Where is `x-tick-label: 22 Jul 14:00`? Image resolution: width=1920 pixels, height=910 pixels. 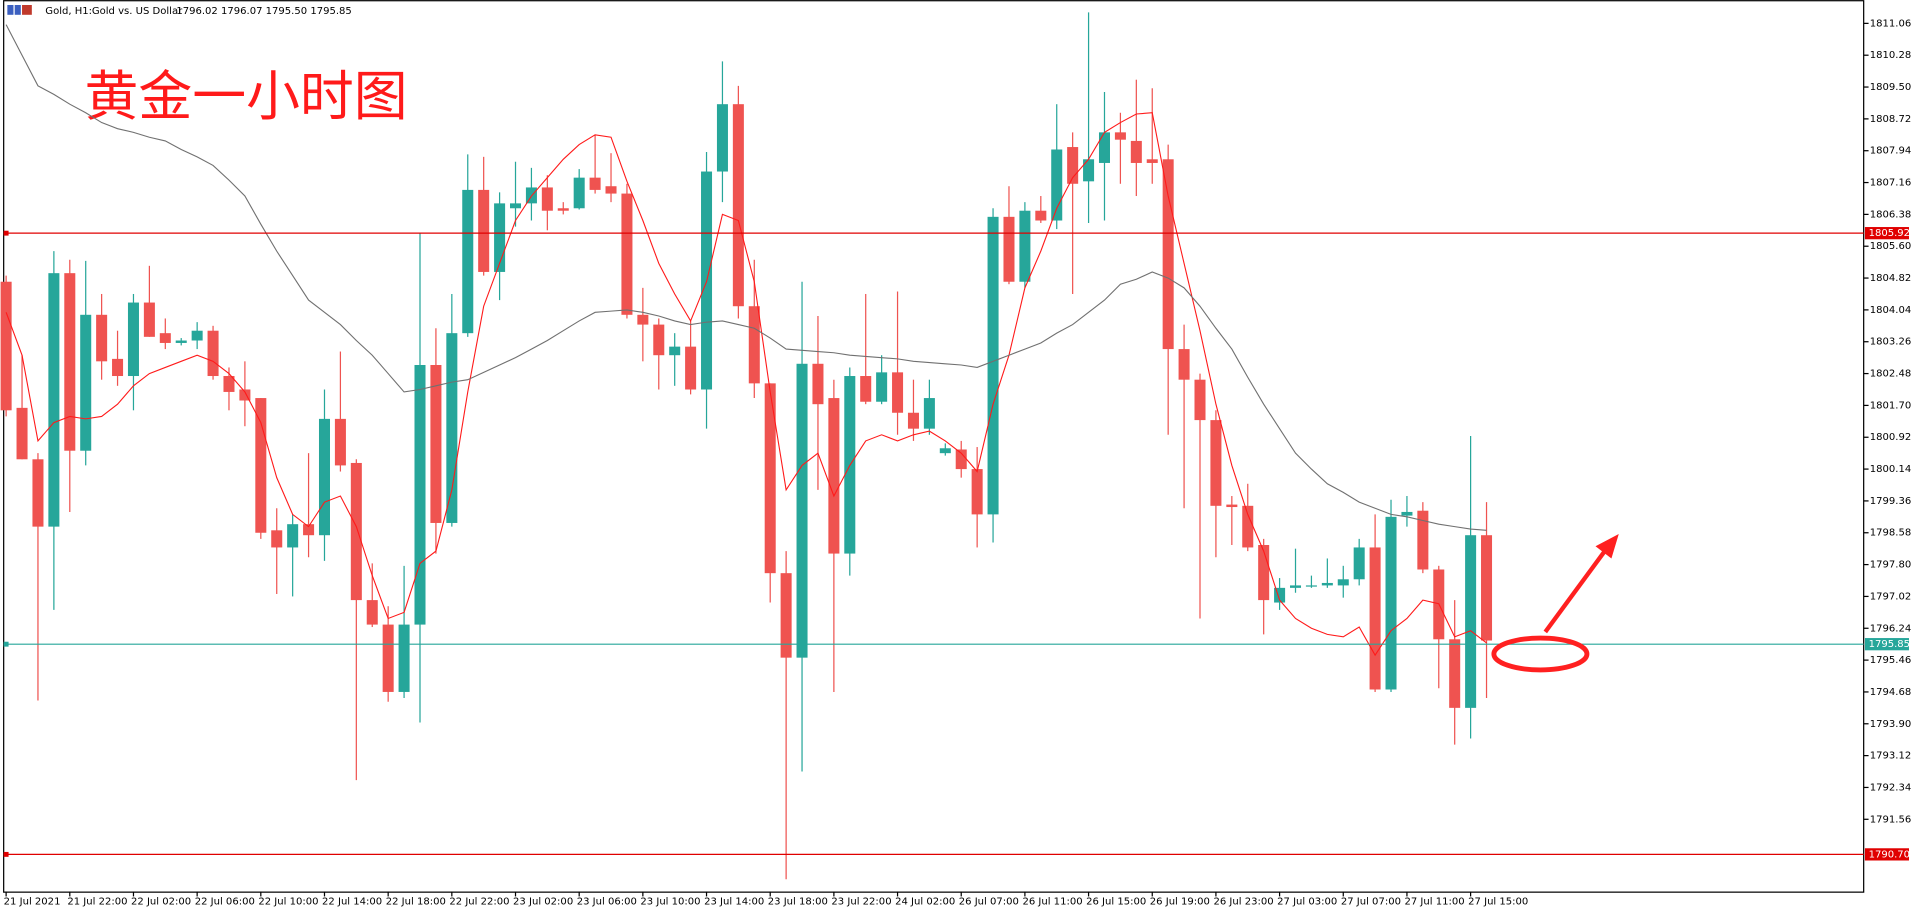 x-tick-label: 22 Jul 14:00 is located at coordinates (352, 901).